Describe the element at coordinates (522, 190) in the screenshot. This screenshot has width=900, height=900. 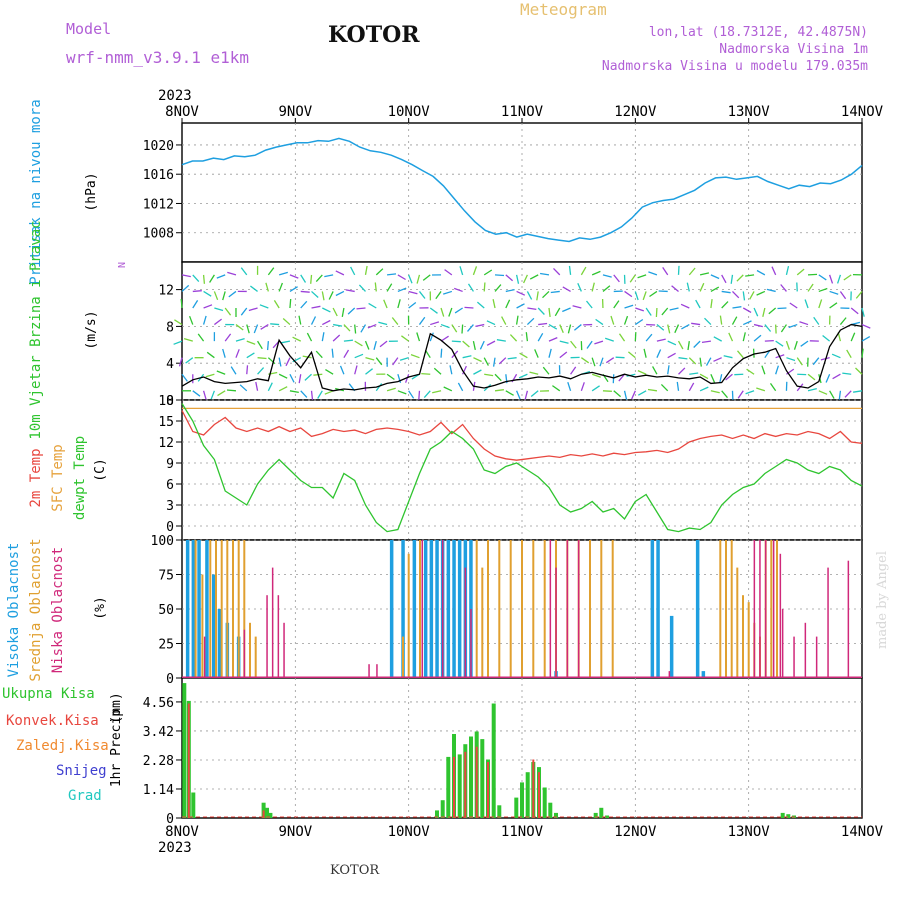
I see `pressure-line` at that location.